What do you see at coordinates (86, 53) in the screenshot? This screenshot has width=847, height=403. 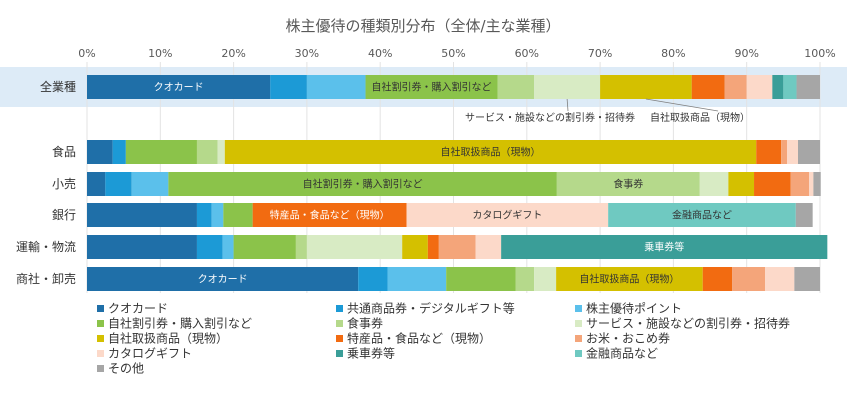 I see `x-tick-label: 0%` at bounding box center [86, 53].